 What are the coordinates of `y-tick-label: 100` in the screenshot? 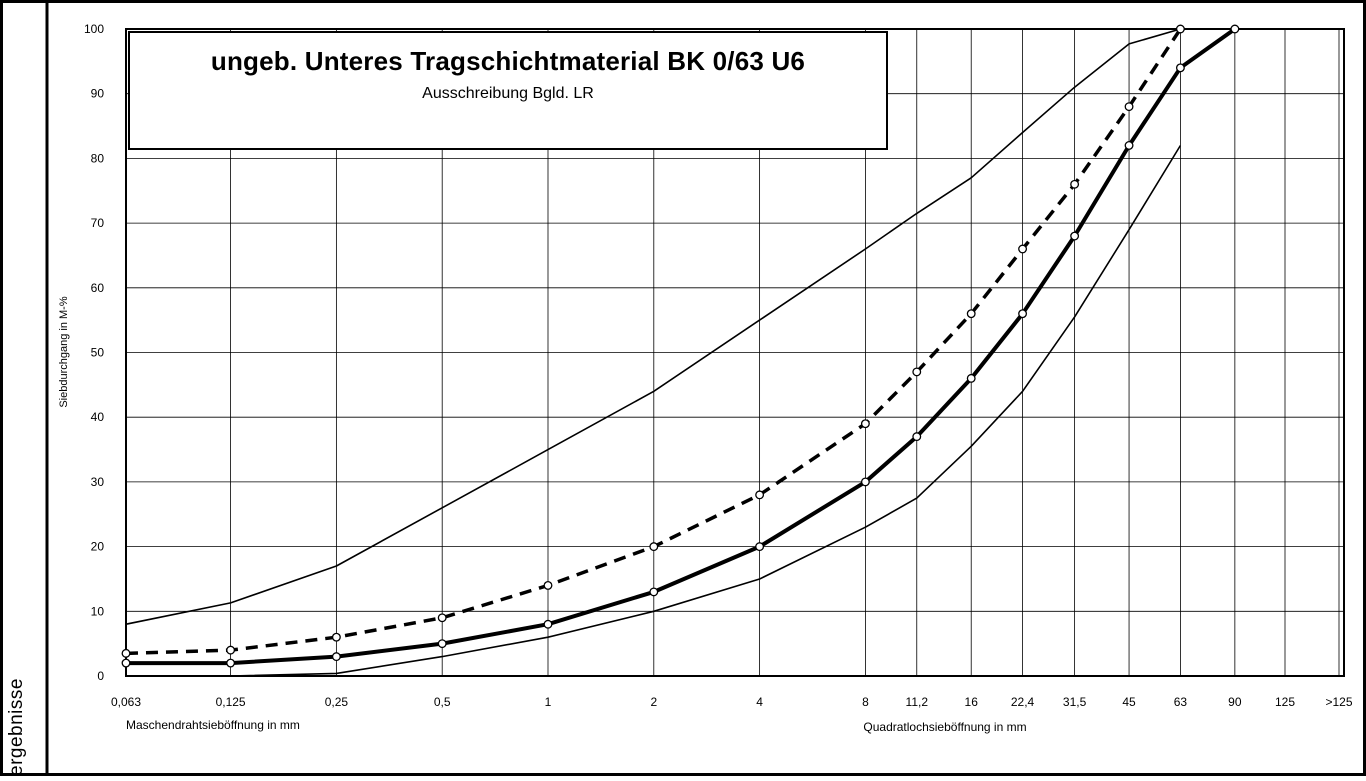 It's located at (94, 29).